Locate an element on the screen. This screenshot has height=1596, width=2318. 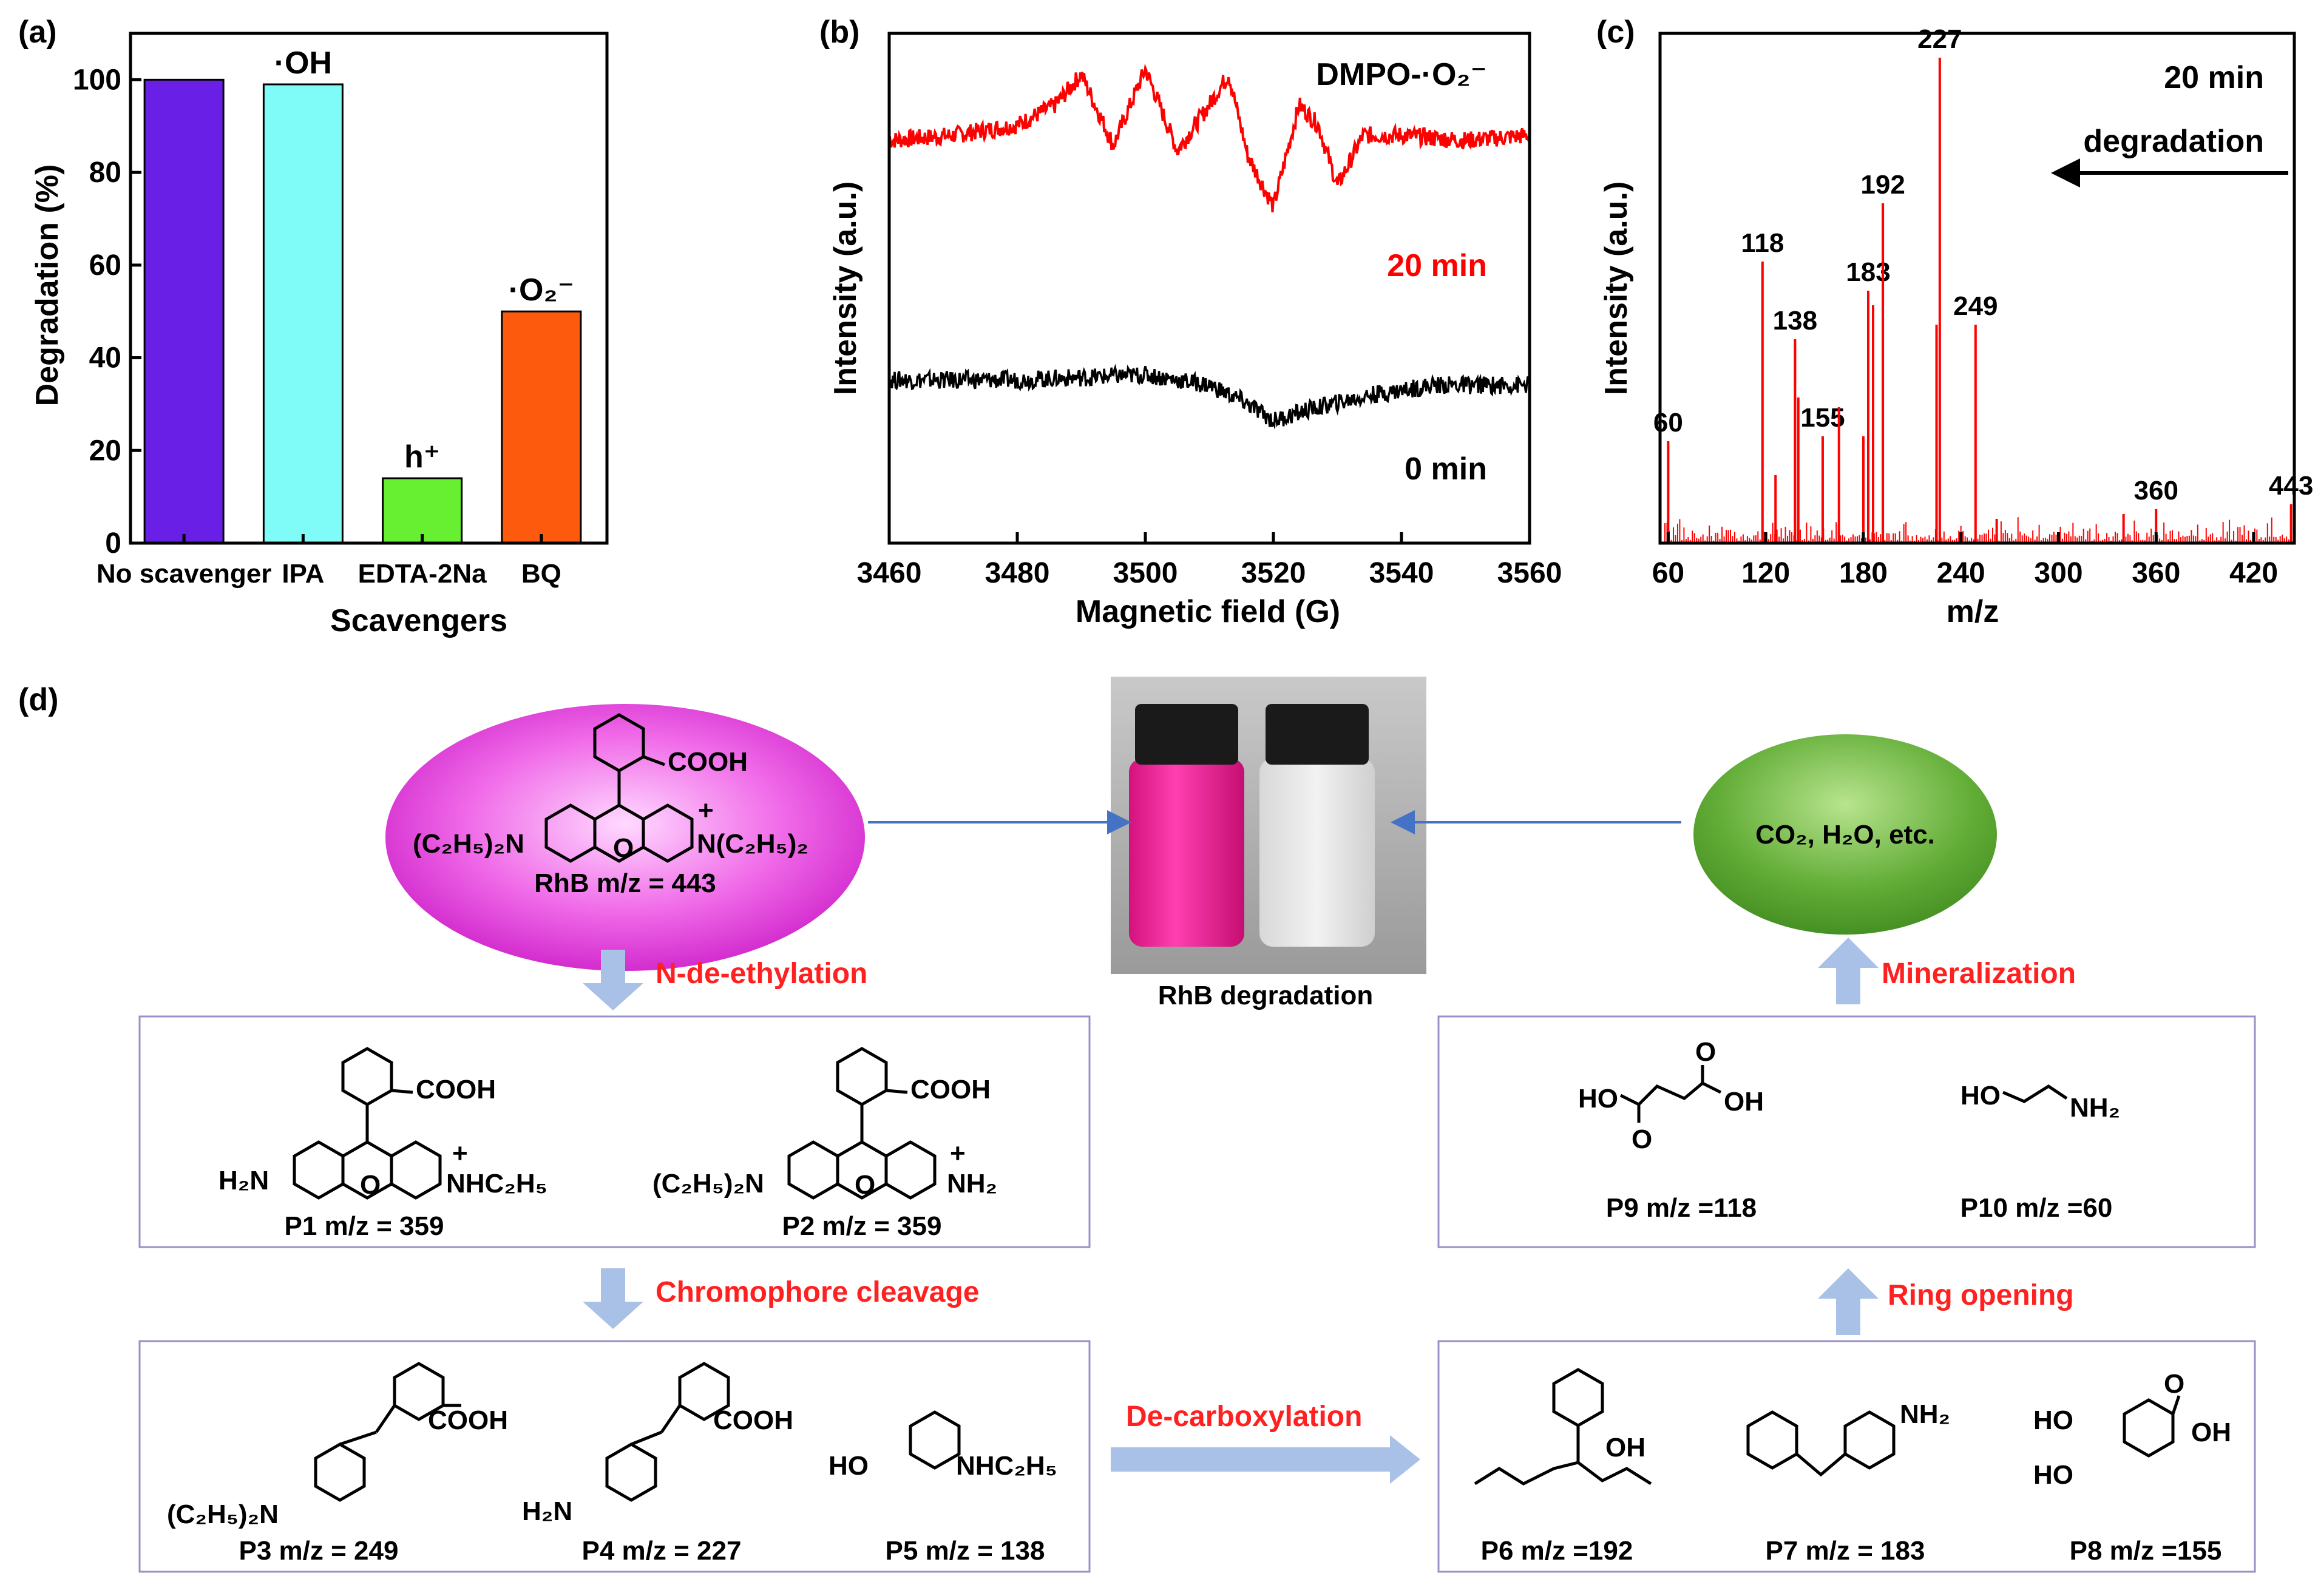
p8-oh: OH is located at coordinates (2211, 1432).